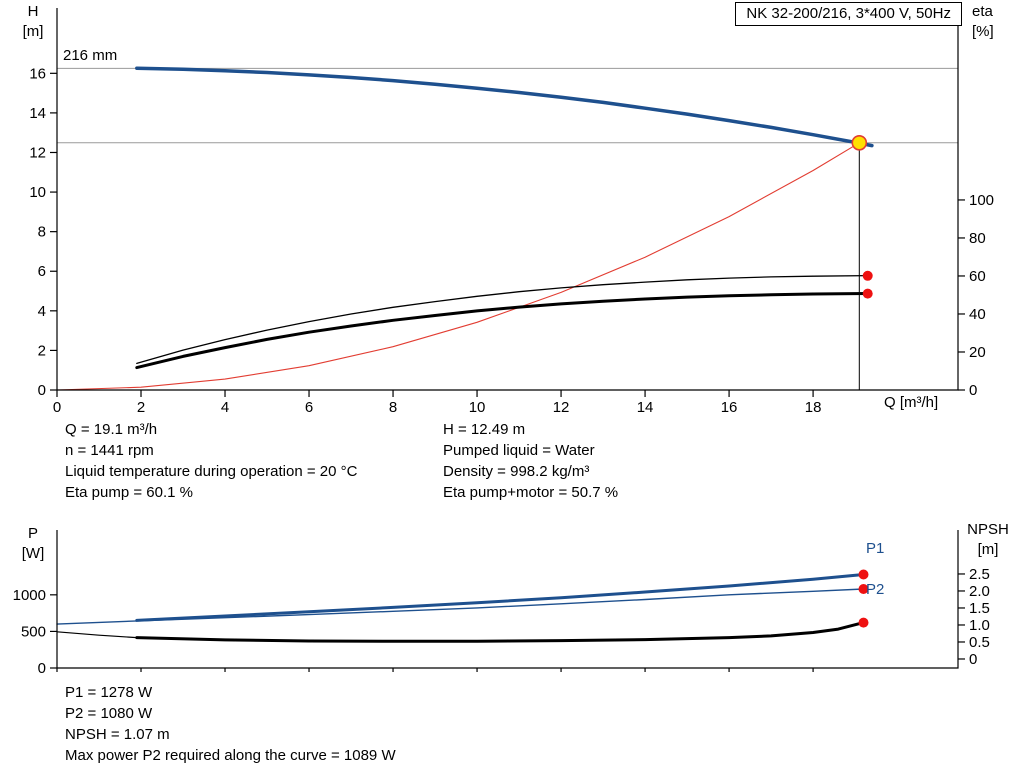 This screenshot has width=1024, height=781. Describe the element at coordinates (32, 533) in the screenshot. I see `p-axis-title-symbol: P` at that location.